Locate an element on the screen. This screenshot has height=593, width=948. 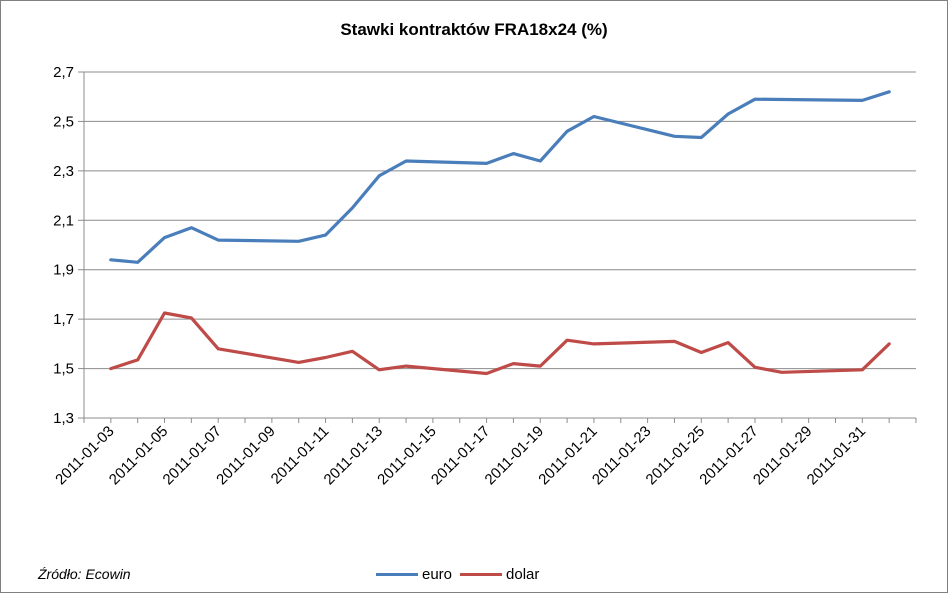
legend-entry-dolar: dolar is located at coordinates (499, 574).